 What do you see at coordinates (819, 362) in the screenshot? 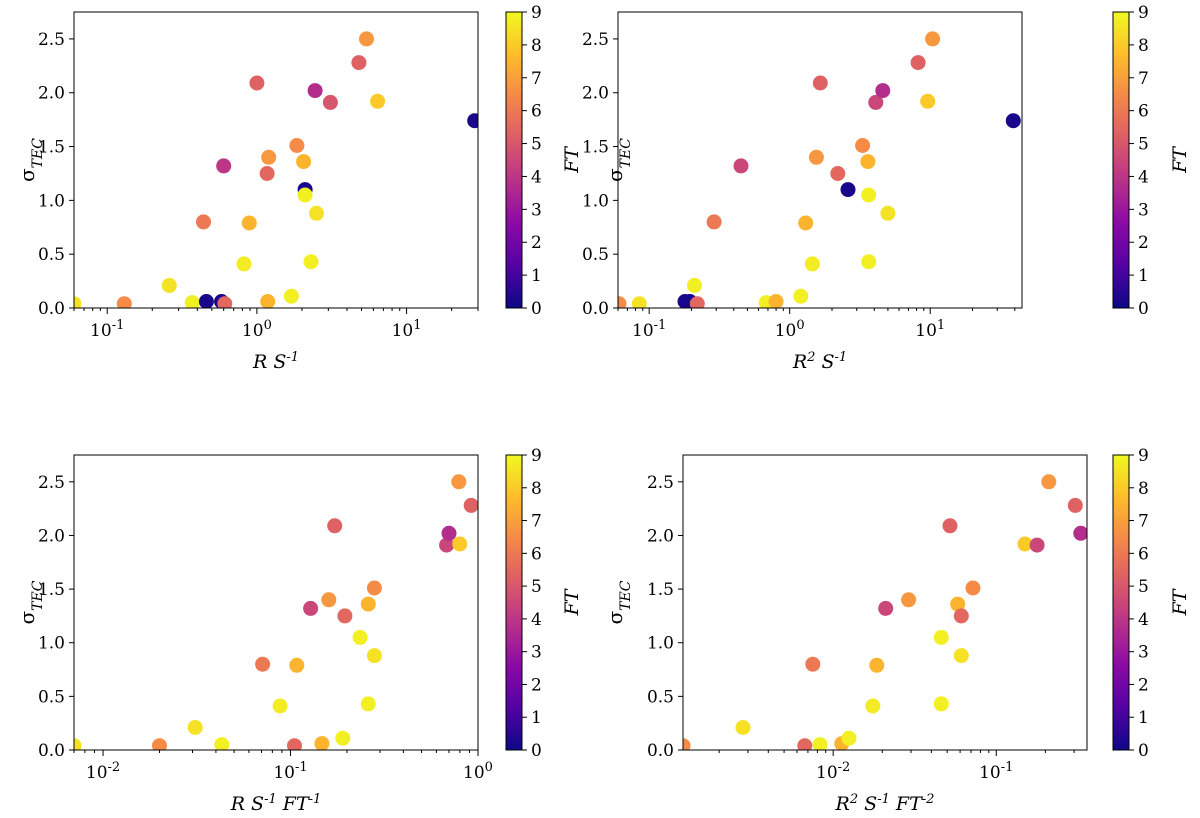
I see `x-axis-label: R2 S-1` at bounding box center [819, 362].